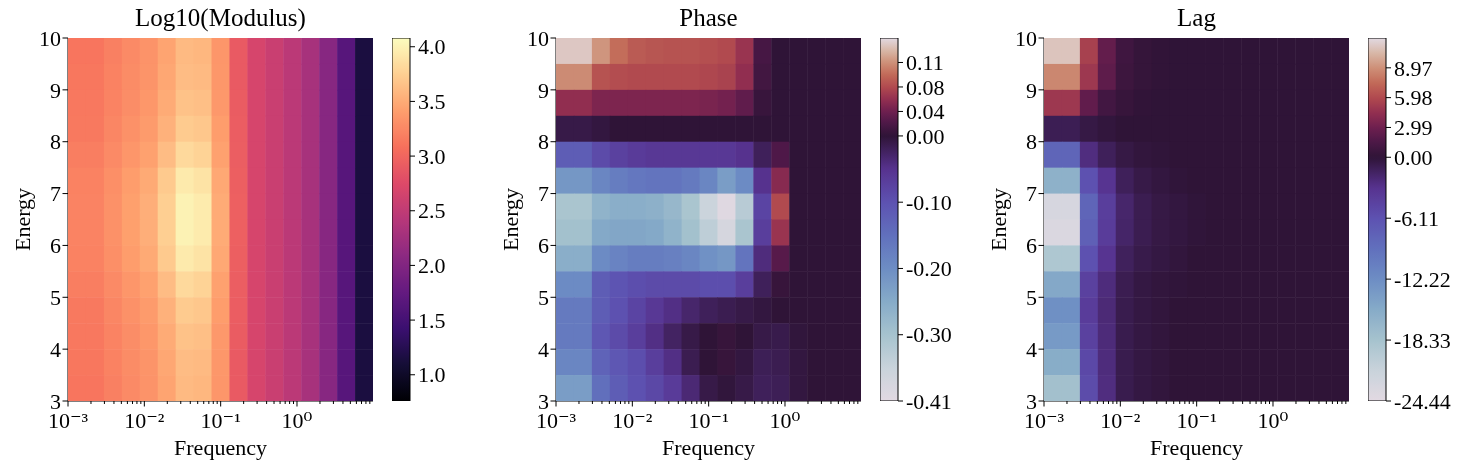  What do you see at coordinates (1417, 218) in the screenshot?
I see `color-bar-label: -6.11` at bounding box center [1417, 218].